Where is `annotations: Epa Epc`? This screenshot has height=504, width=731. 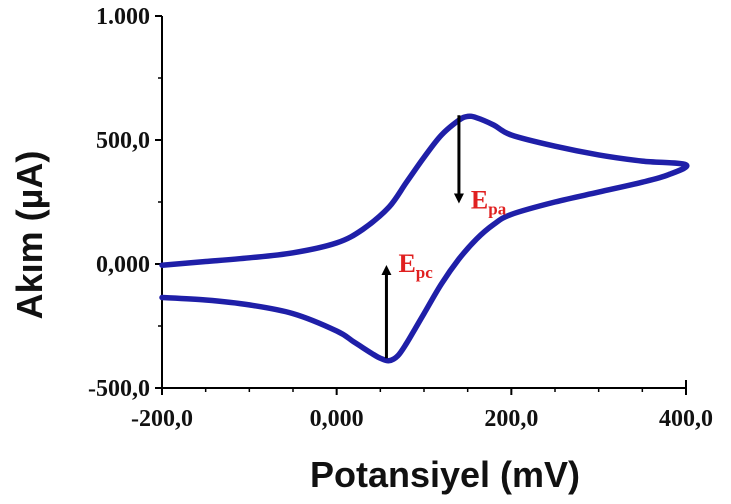 annotations: Epa Epc is located at coordinates (444, 237).